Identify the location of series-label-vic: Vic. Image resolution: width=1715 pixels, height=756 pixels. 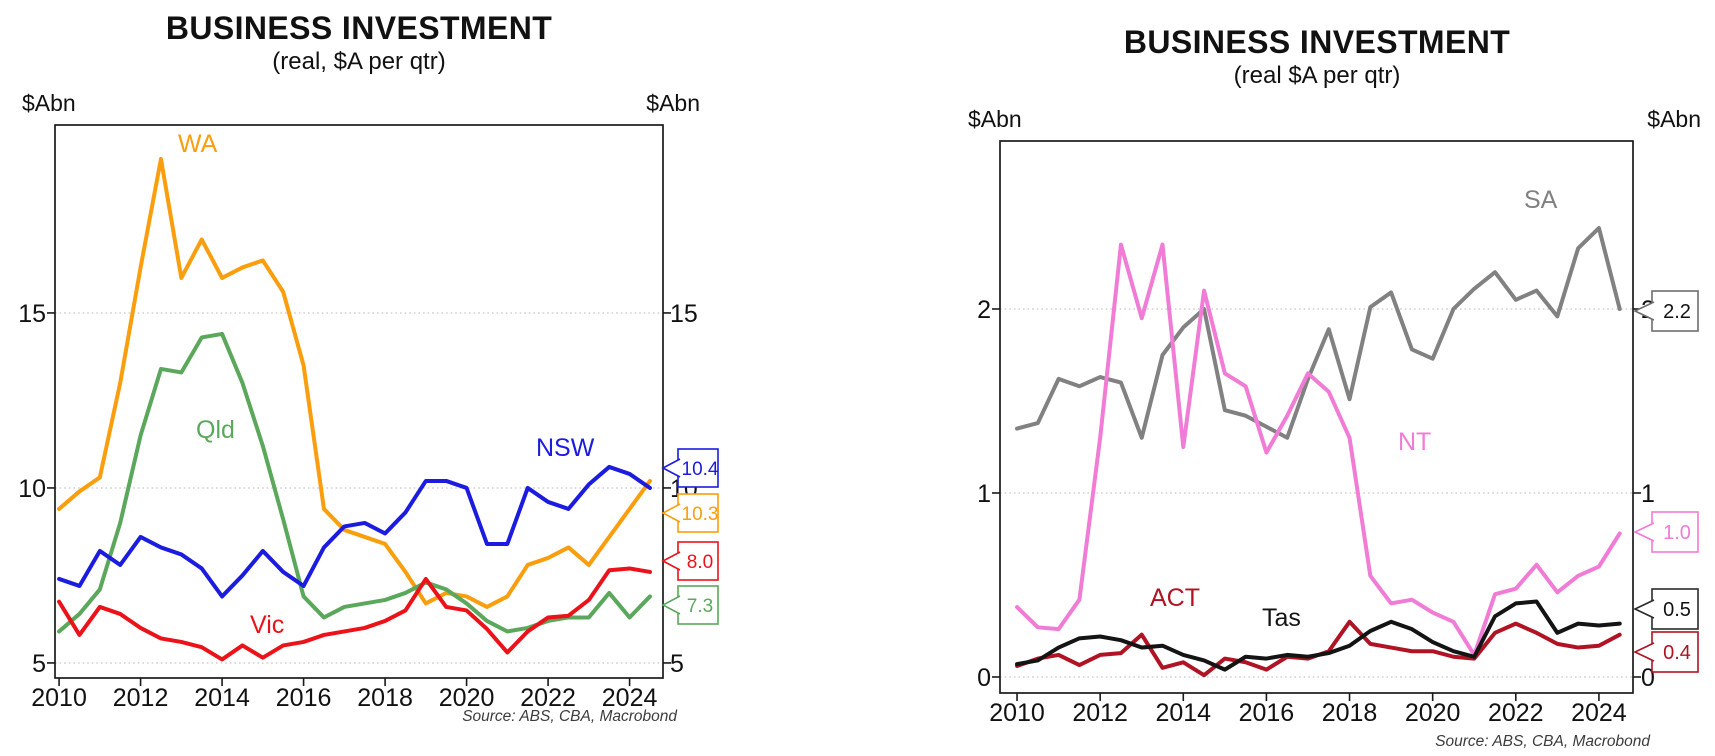
(267, 625).